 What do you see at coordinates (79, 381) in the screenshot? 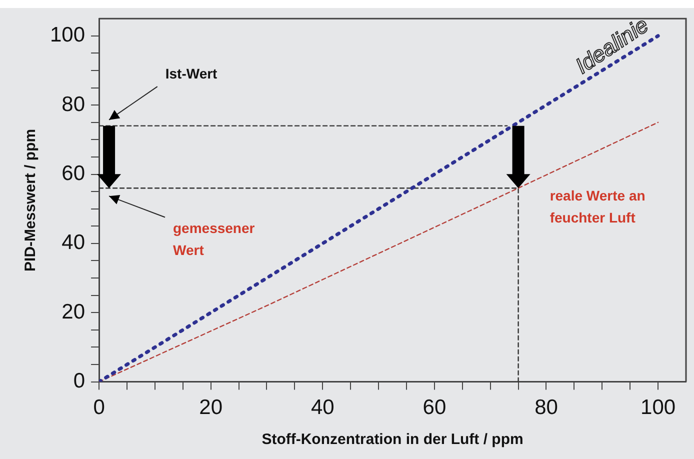
I see `y-tick-label: 0` at bounding box center [79, 381].